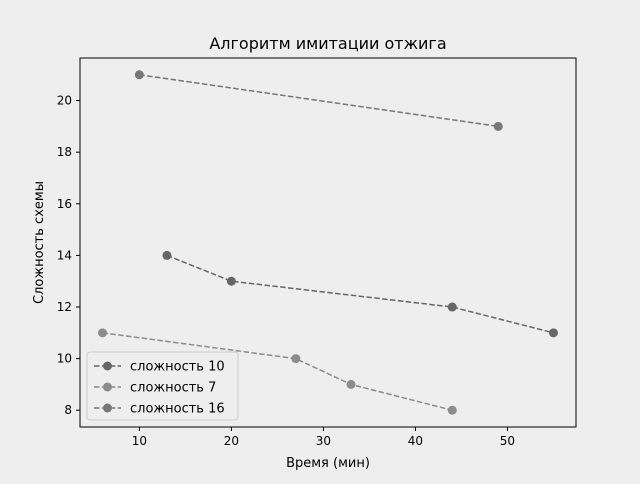 The width and height of the screenshot is (640, 484). I want to click on legend-label-0: сложность 10, so click(177, 367).